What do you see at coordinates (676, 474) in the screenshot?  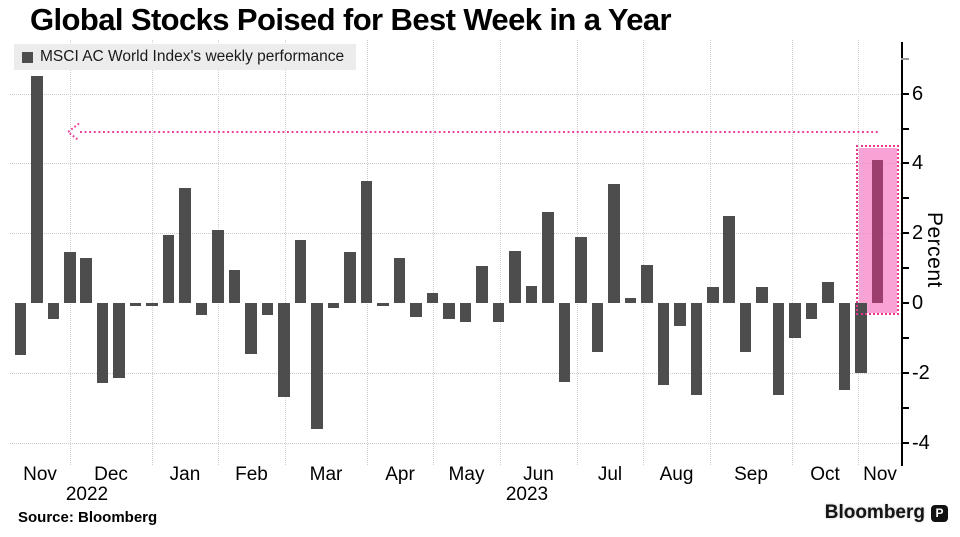 I see `x-tick-label: Aug` at bounding box center [676, 474].